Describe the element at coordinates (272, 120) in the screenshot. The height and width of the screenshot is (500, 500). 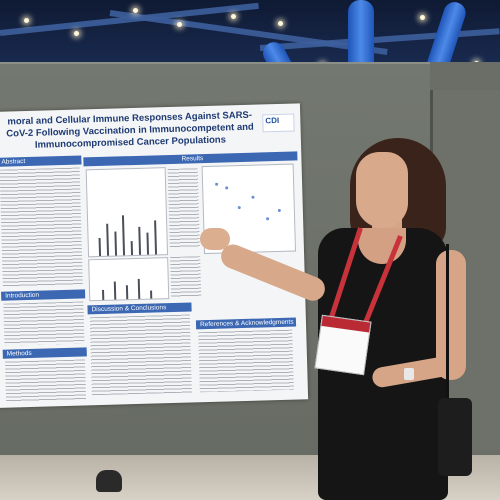
I see `logo-text: CDI` at that location.